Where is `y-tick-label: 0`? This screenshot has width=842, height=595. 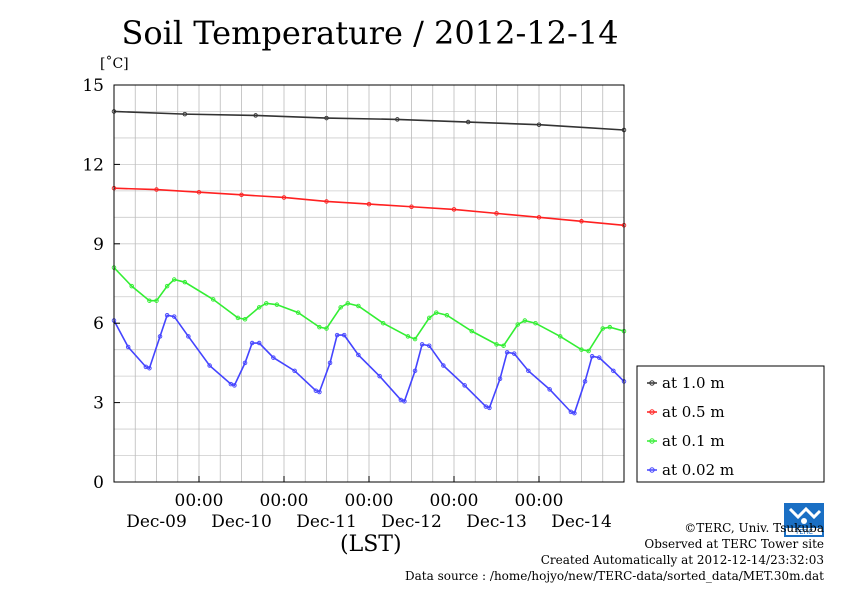 y-tick-label: 0 is located at coordinates (98, 483).